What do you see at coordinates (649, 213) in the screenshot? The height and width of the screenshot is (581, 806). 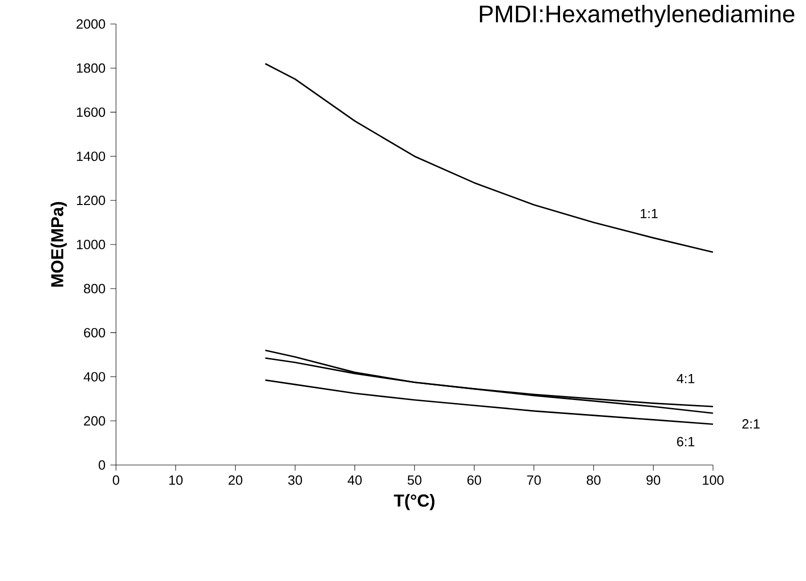 I see `series-label: 1:1` at bounding box center [649, 213].